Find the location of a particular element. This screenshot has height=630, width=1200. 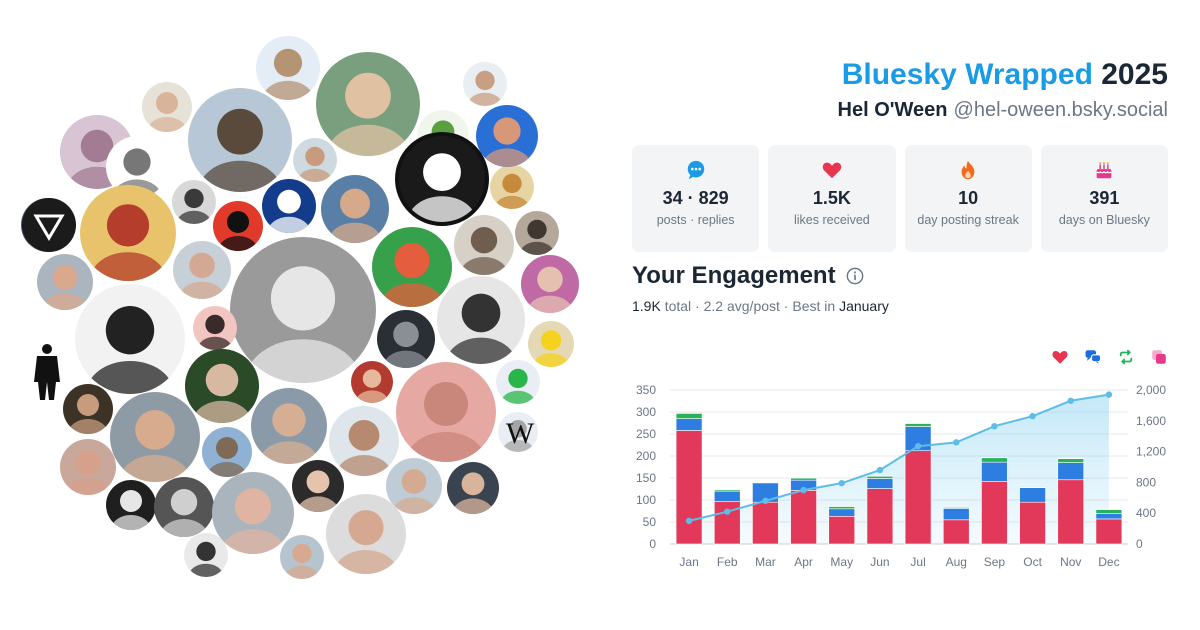

wikipedia-logo-icon: W is located at coordinates (520, 433).